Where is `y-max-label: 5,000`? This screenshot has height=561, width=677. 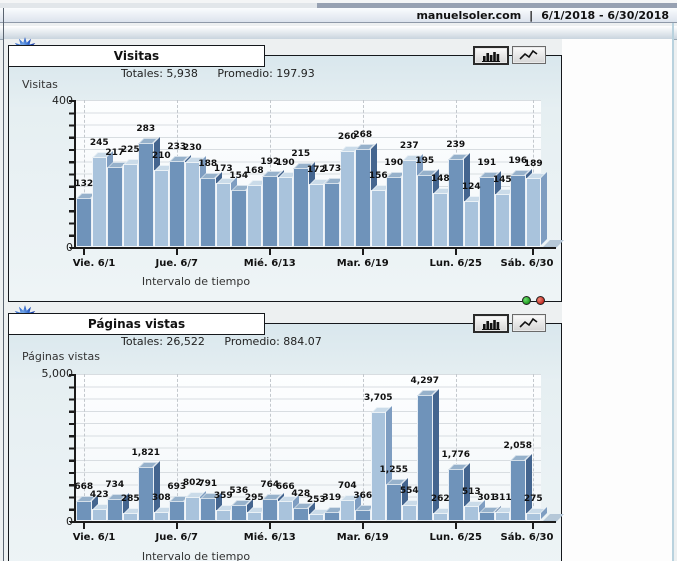 y-max-label: 5,000 is located at coordinates (57, 373).